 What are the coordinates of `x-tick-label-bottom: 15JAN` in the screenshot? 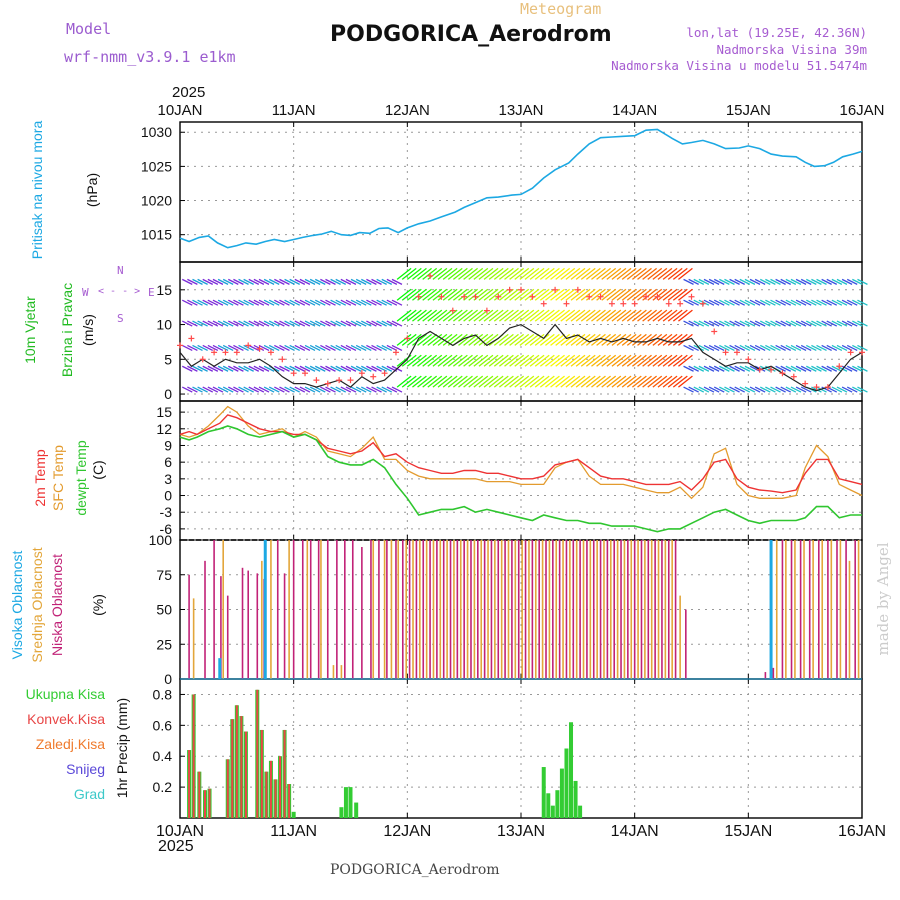 It's located at (748, 831).